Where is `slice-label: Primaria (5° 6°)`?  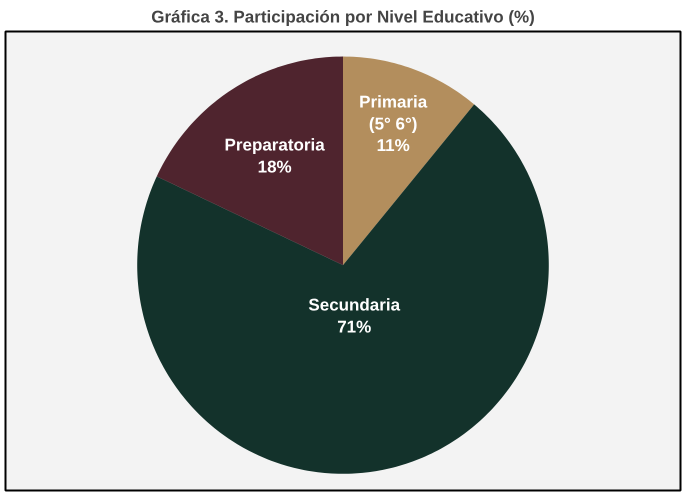 slice-label: Primaria (5° 6°) is located at coordinates (393, 113).